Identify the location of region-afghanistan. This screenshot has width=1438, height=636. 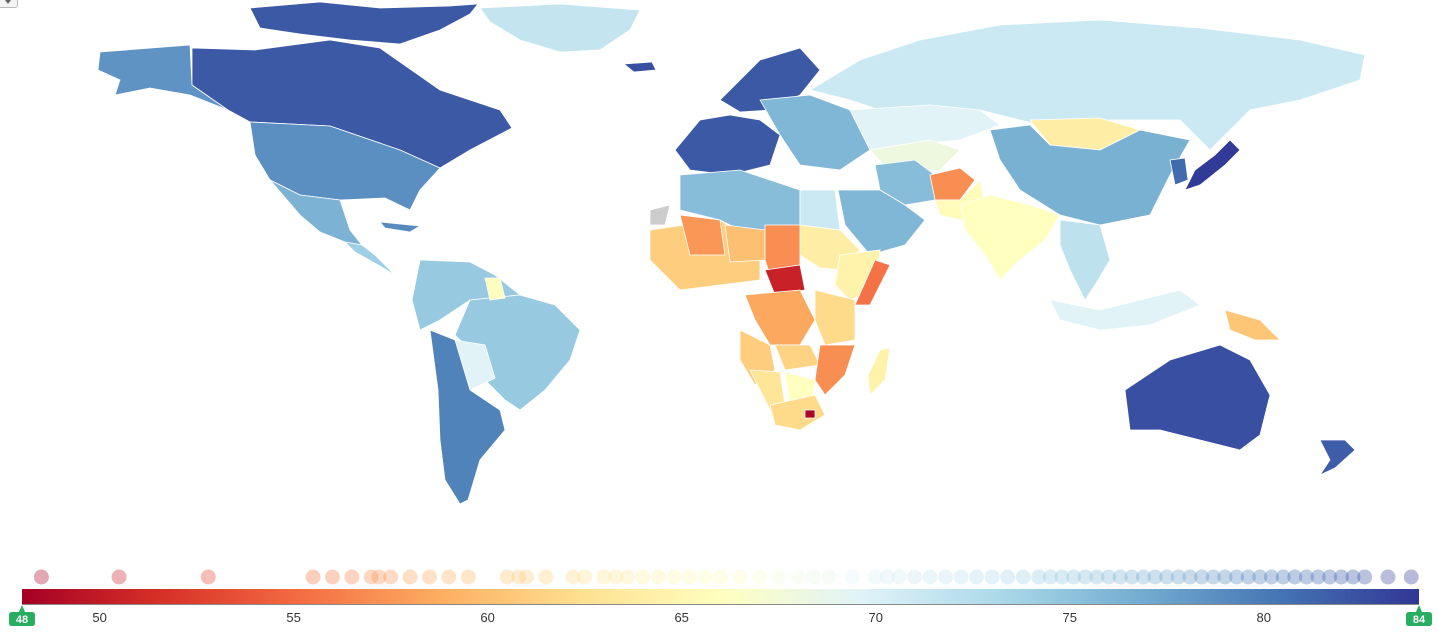
(952, 184).